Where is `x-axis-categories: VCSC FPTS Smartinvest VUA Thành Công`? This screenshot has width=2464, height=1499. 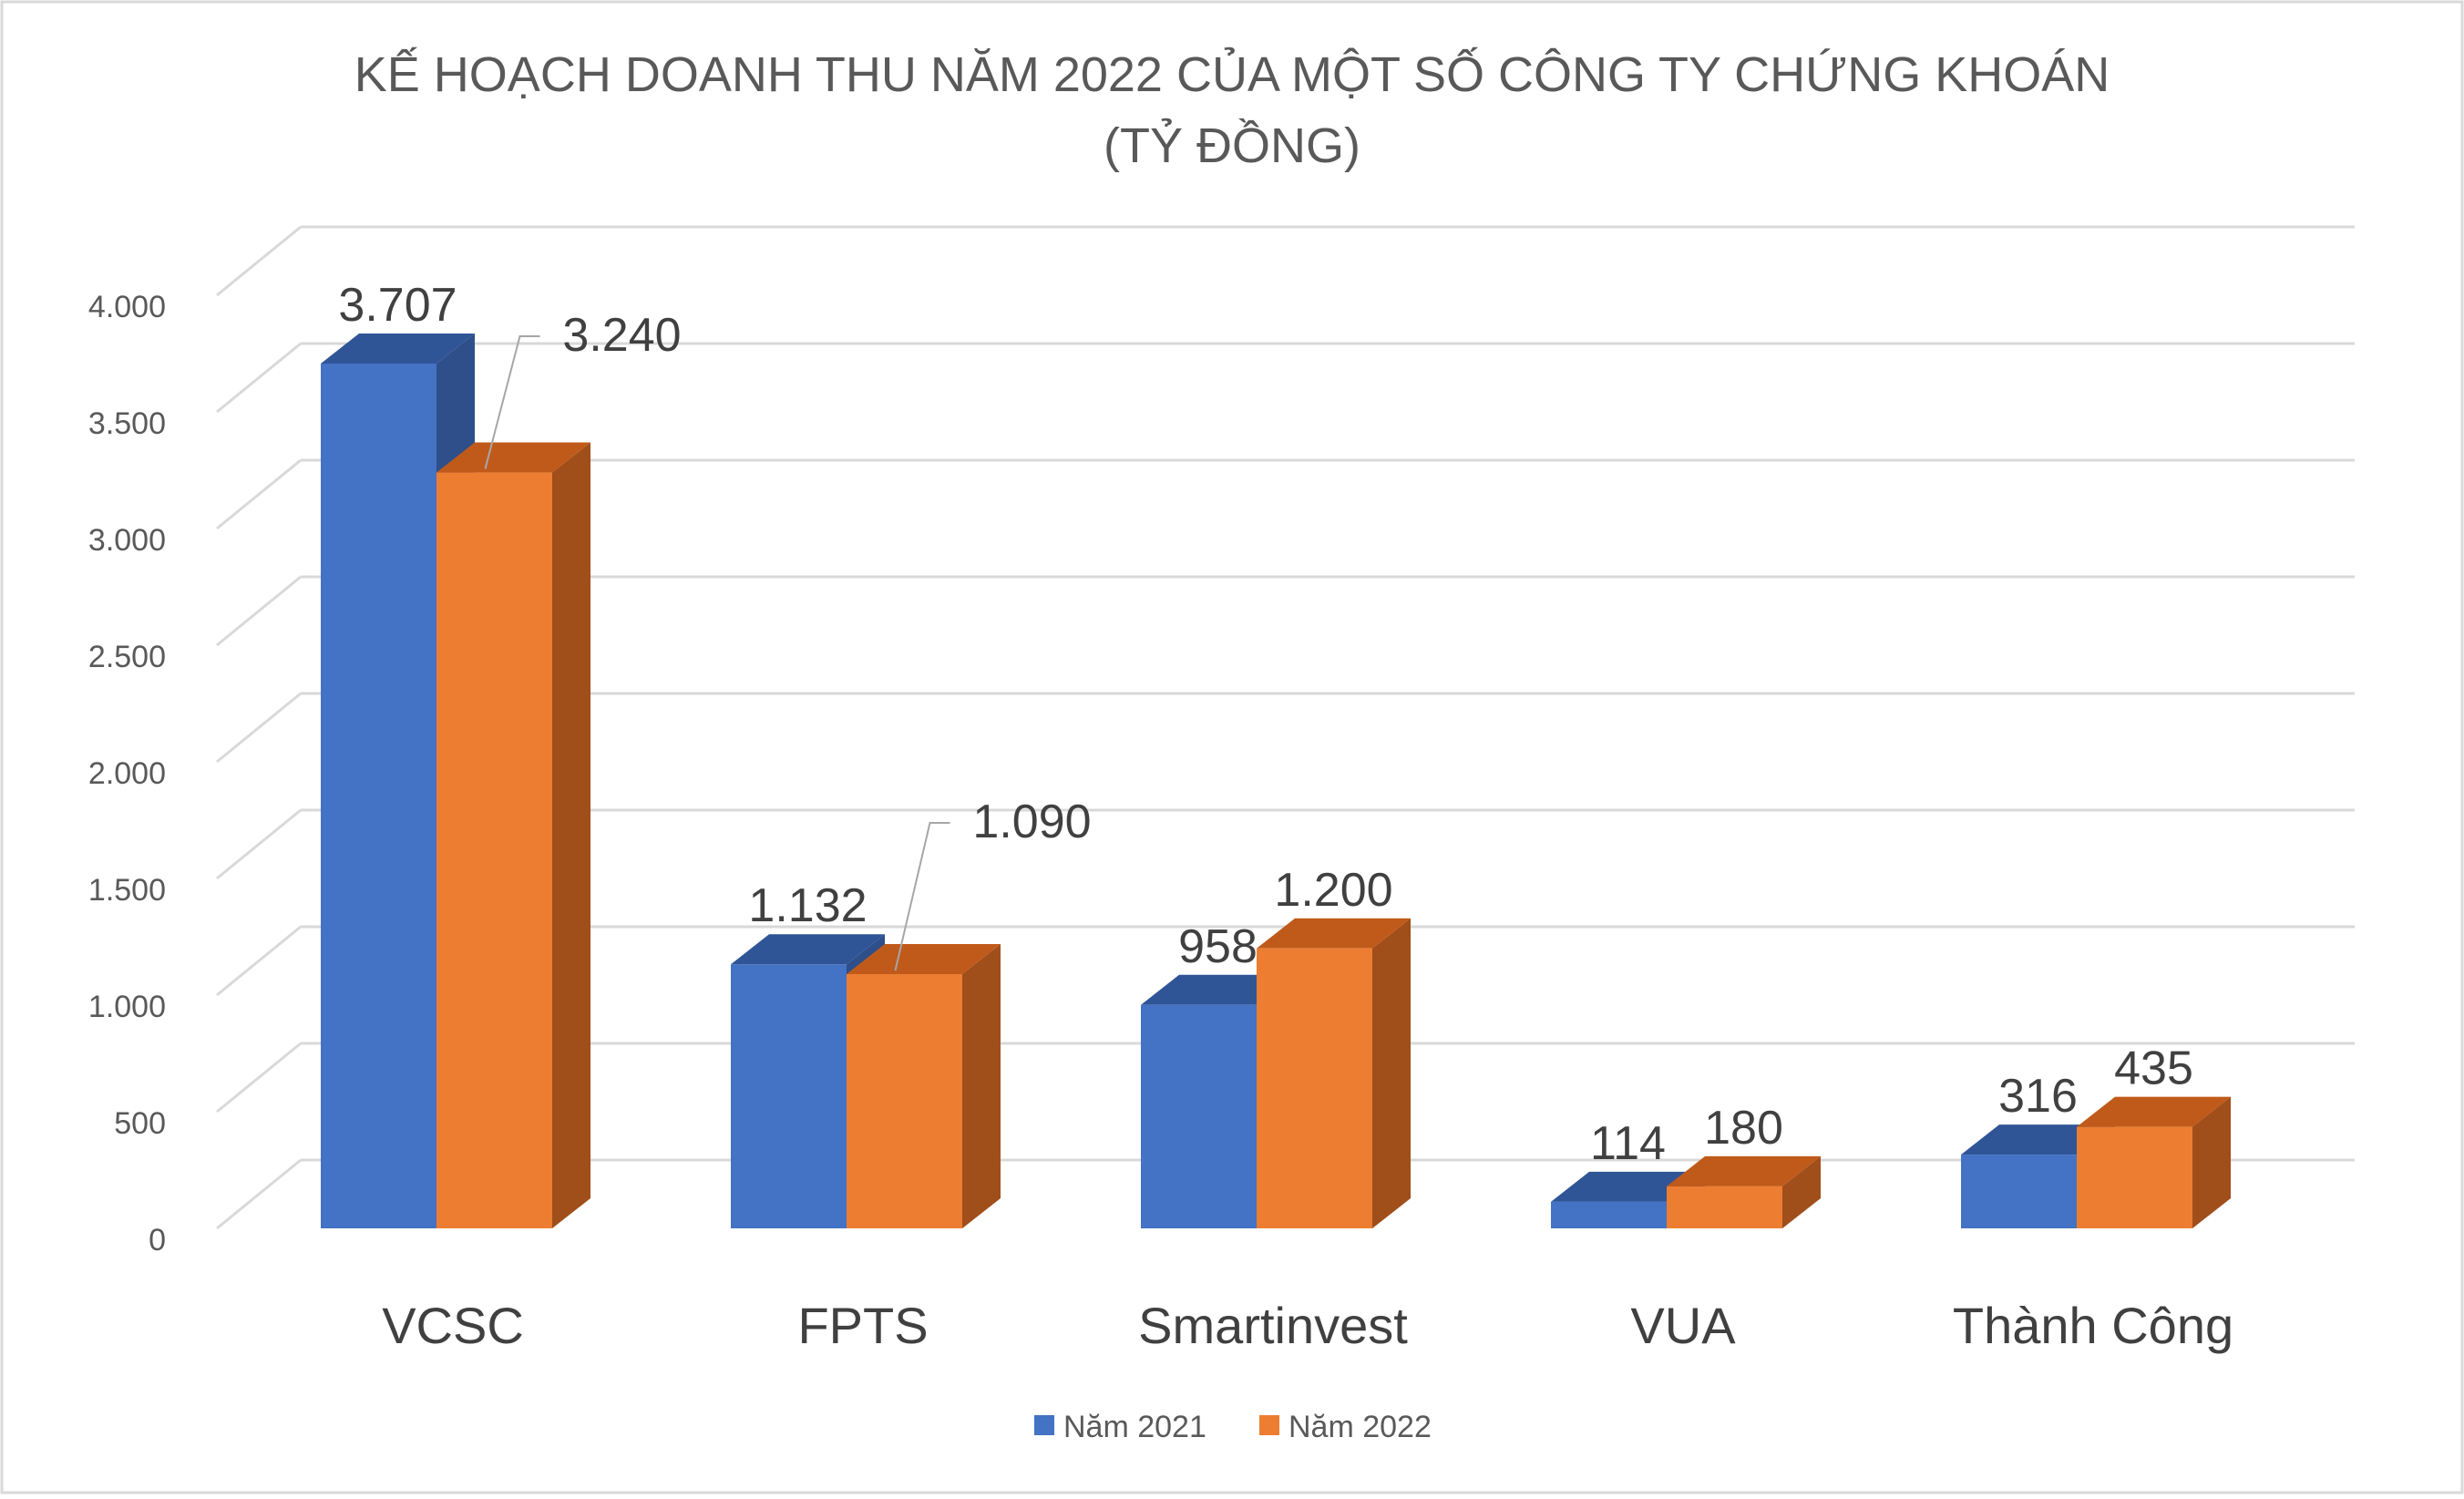
x-axis-categories: VCSC FPTS Smartinvest VUA Thành Công is located at coordinates (1307, 1325).